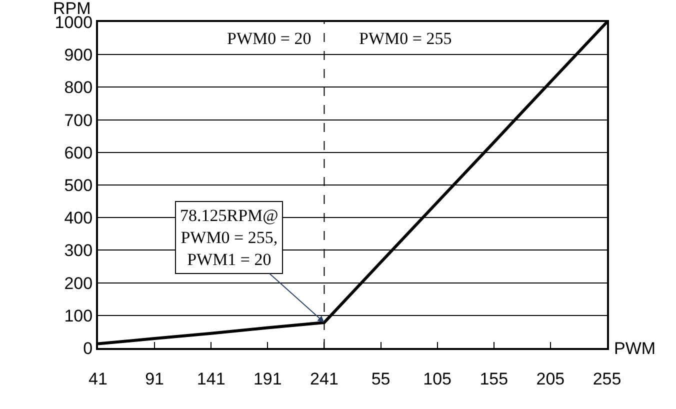 This screenshot has width=676, height=409. What do you see at coordinates (78, 152) in the screenshot?
I see `y-tick-label: 600` at bounding box center [78, 152].